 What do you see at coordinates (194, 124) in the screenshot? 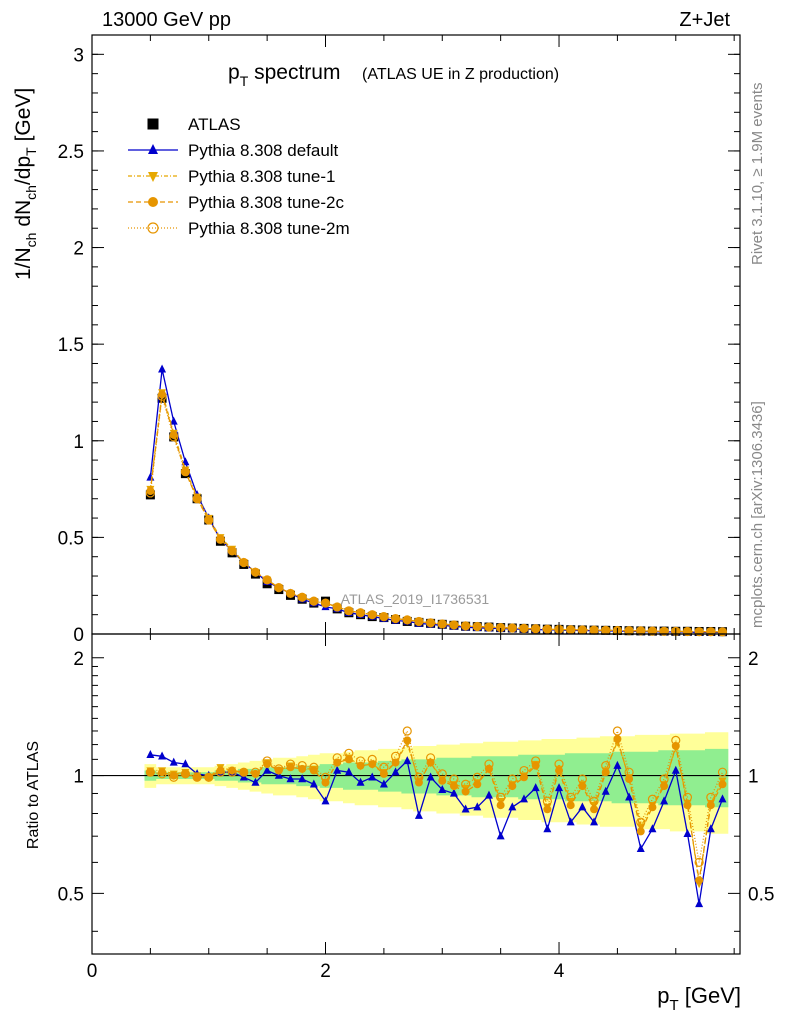
I see `legend-entry-atlas: ATLAS` at bounding box center [194, 124].